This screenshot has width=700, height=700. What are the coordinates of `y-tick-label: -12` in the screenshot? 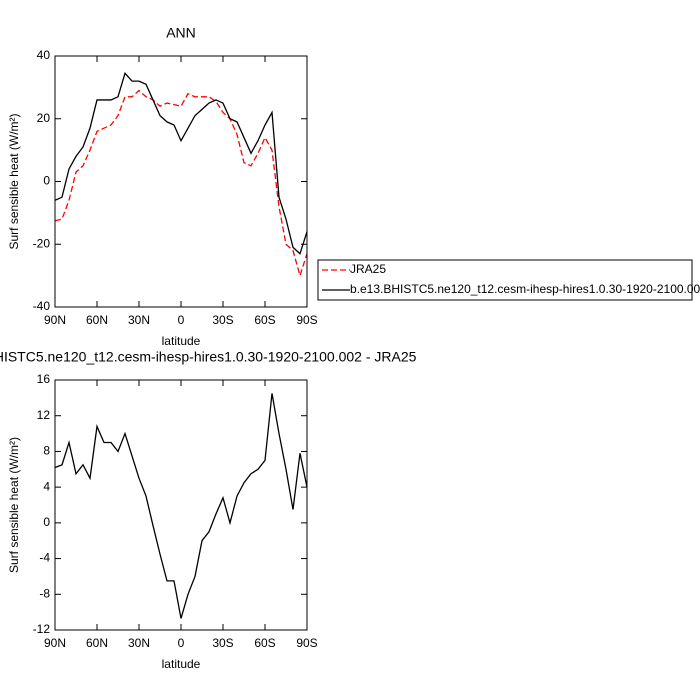 It's located at (42, 629).